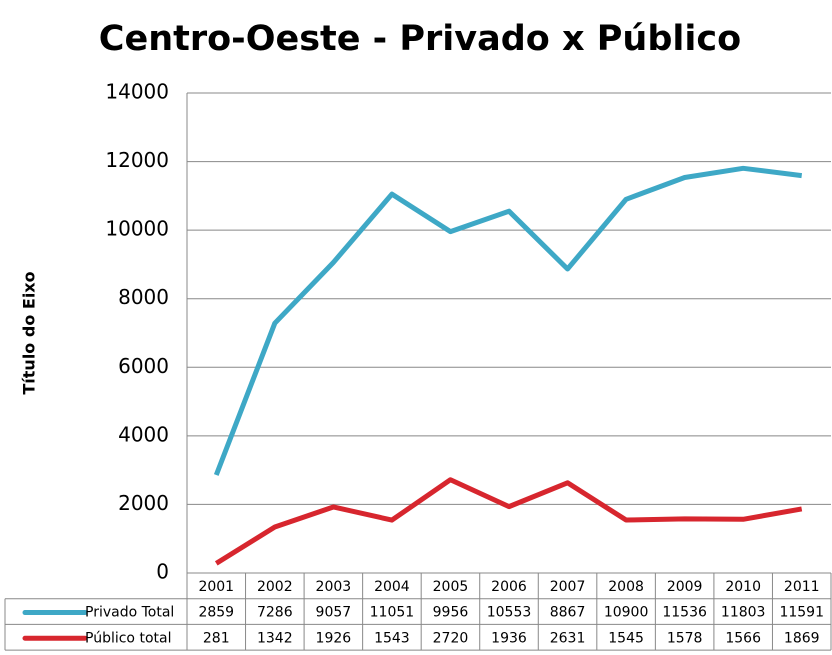 Image resolution: width=832 pixels, height=655 pixels. Describe the element at coordinates (334, 638) in the screenshot. I see `table-value: 1926` at that location.